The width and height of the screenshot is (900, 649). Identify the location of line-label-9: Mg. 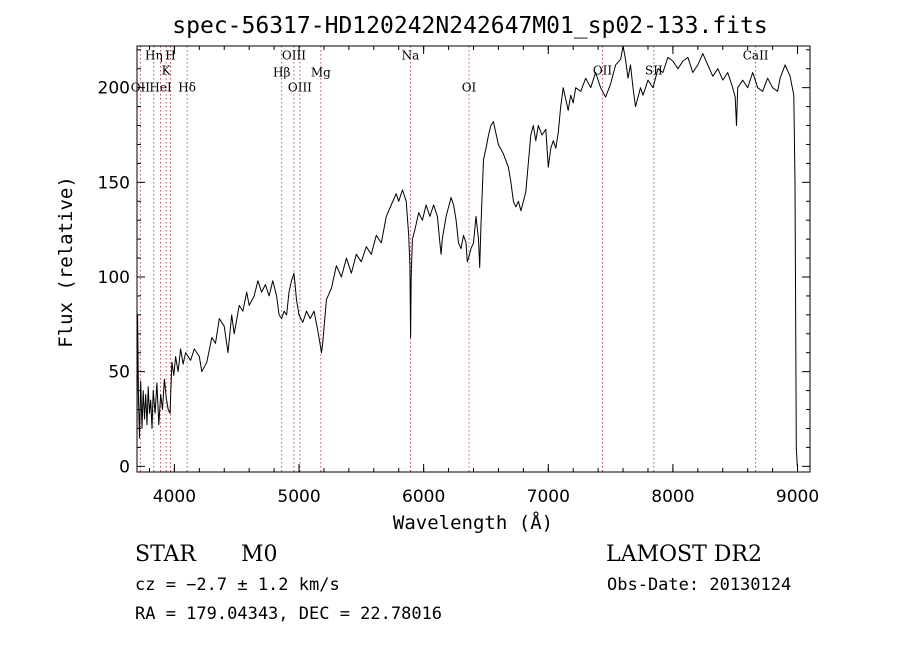
(321, 72).